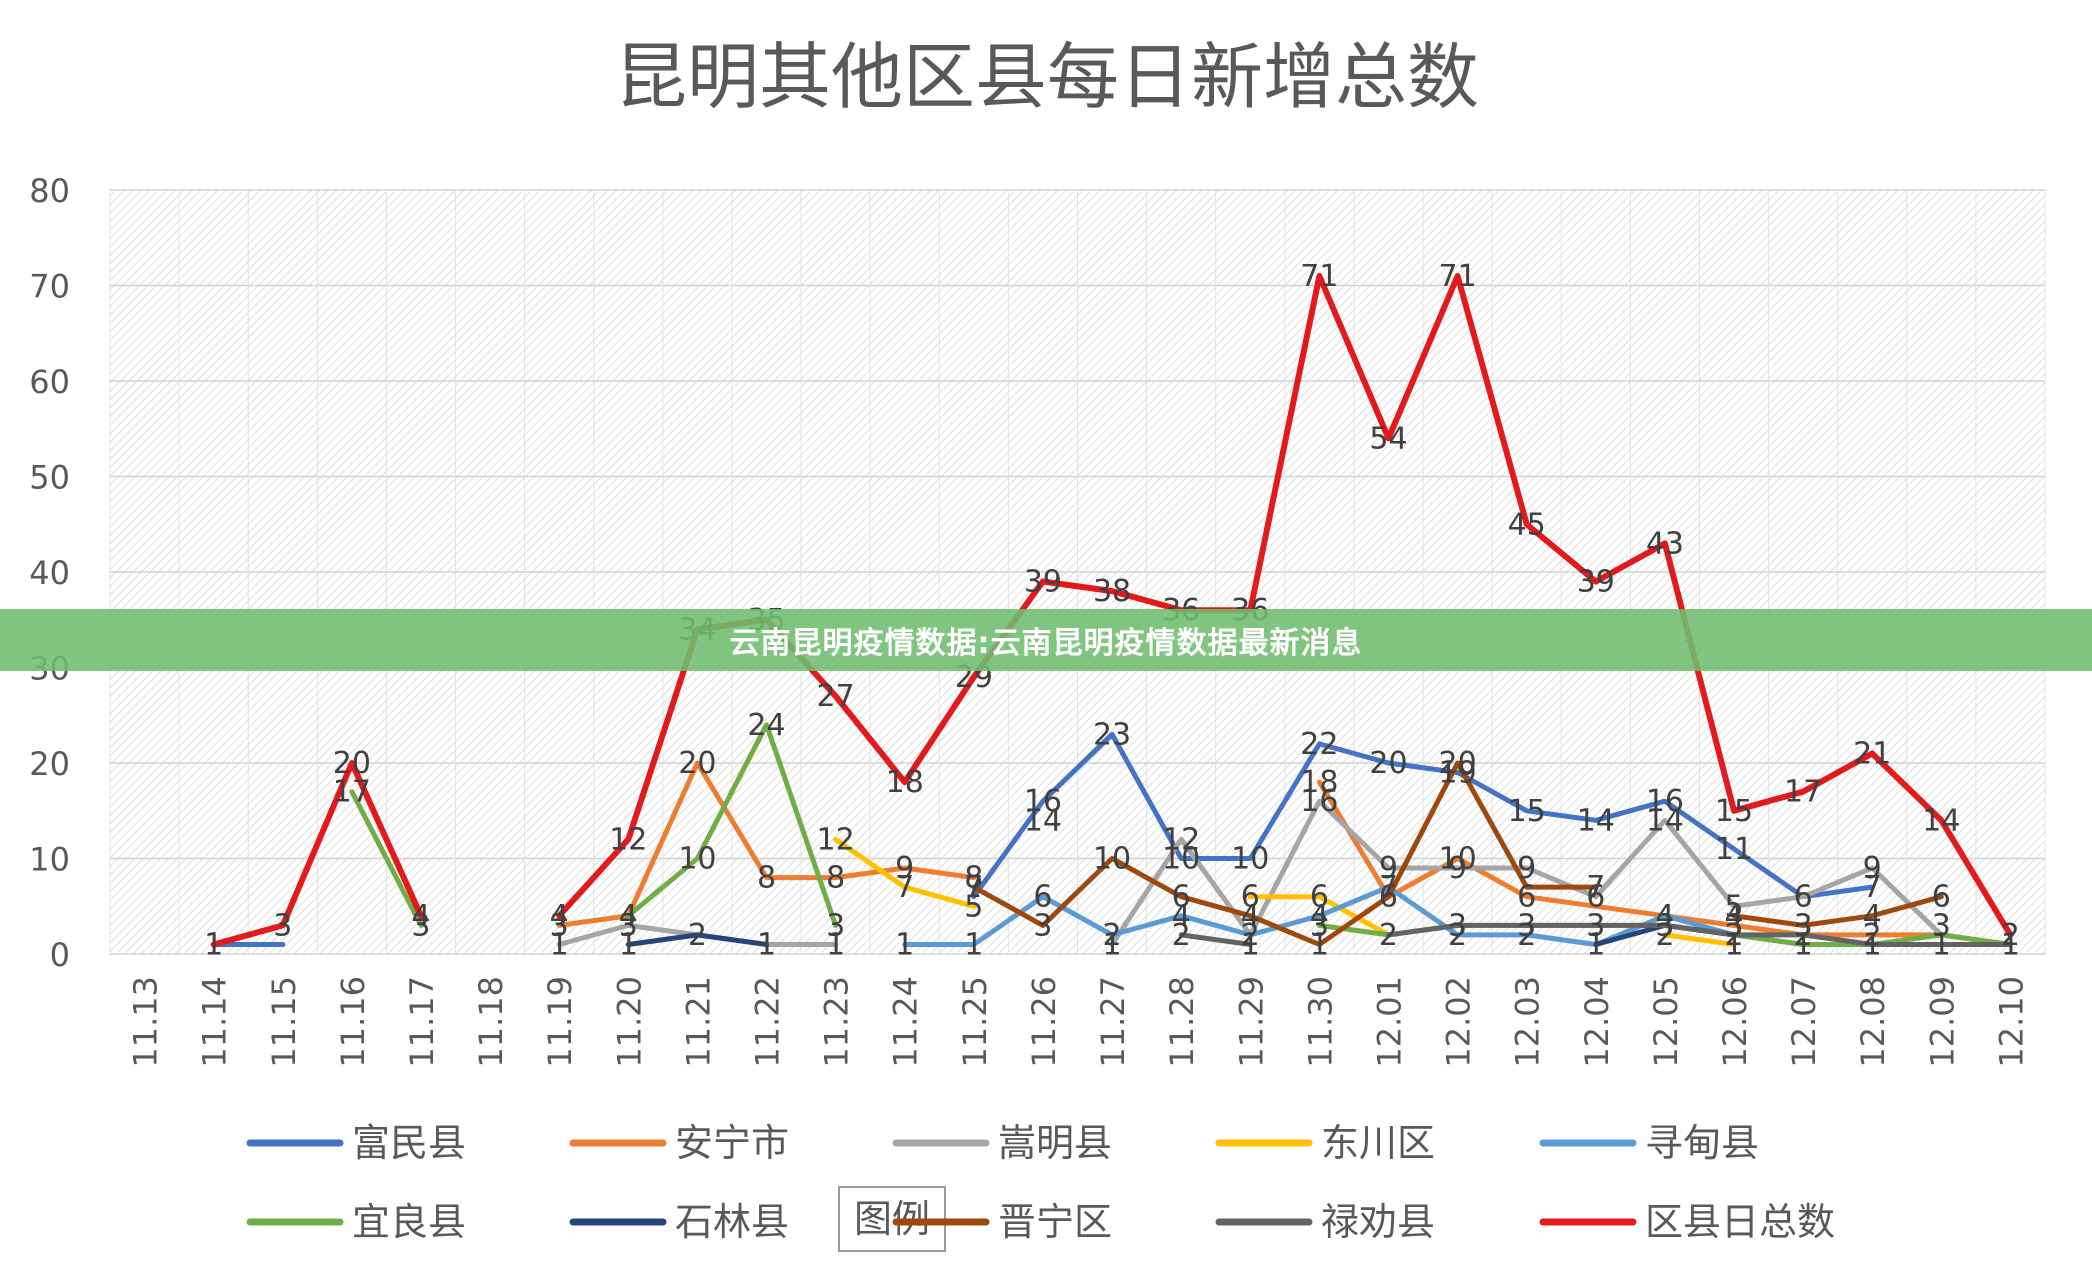 The height and width of the screenshot is (1280, 2092). Describe the element at coordinates (1378, 1222) in the screenshot. I see `legend-label: 禄劝县` at that location.